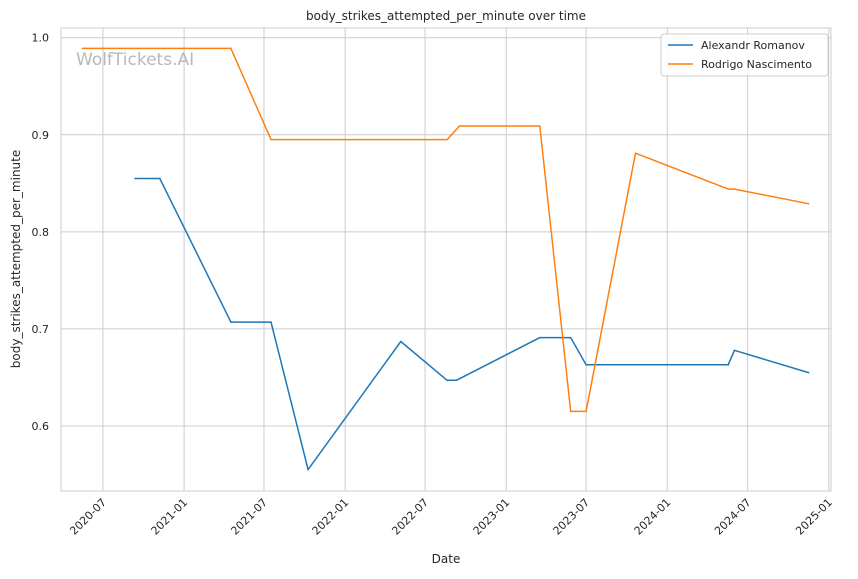 The width and height of the screenshot is (858, 579). I want to click on y-tick-label: 0.6, so click(41, 426).